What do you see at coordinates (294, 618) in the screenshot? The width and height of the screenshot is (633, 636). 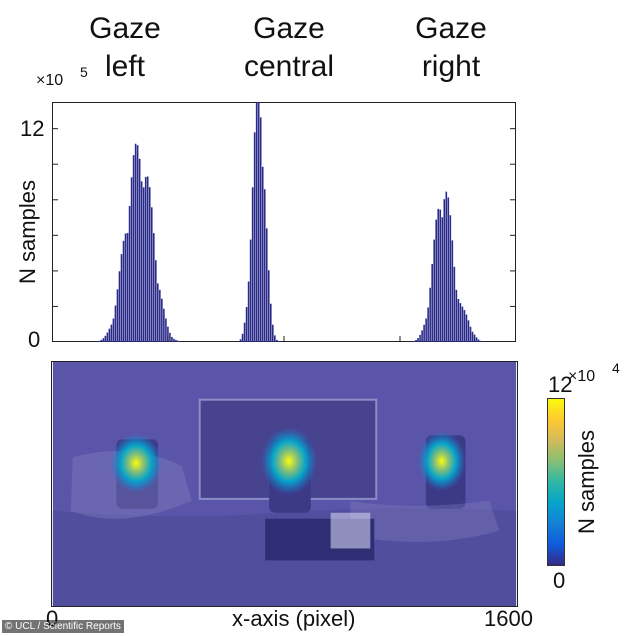 I see `x-axis-label: x-axis (pixel)` at bounding box center [294, 618].